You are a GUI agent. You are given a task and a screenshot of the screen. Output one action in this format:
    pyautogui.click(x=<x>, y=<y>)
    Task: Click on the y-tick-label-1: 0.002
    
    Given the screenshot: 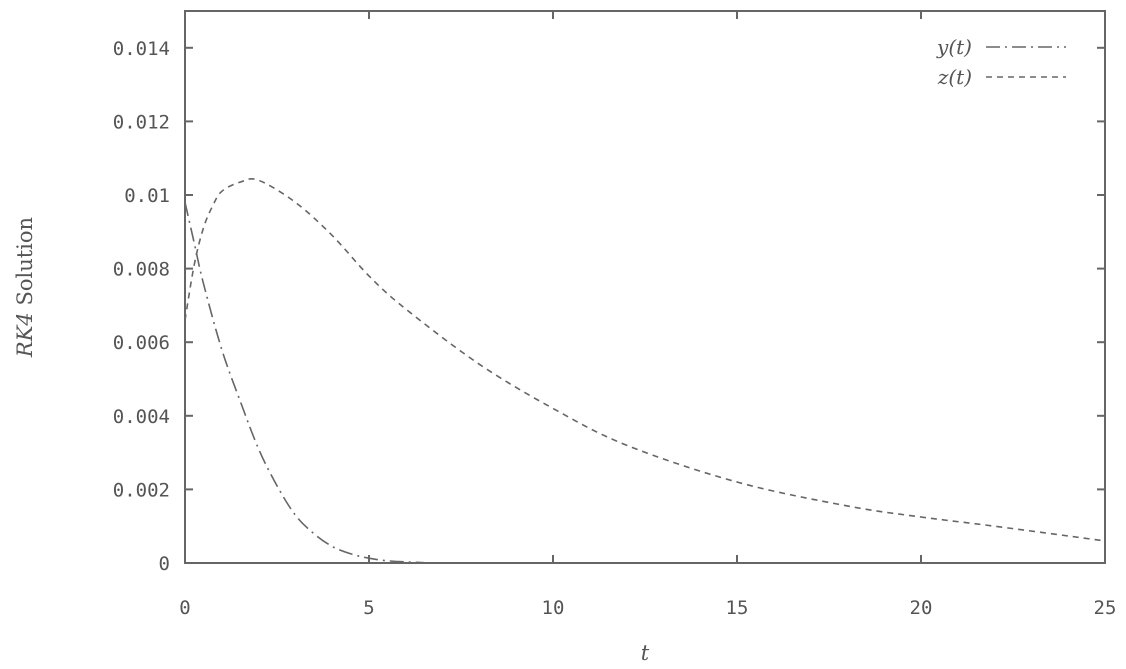 What is the action you would take?
    pyautogui.click(x=141, y=490)
    